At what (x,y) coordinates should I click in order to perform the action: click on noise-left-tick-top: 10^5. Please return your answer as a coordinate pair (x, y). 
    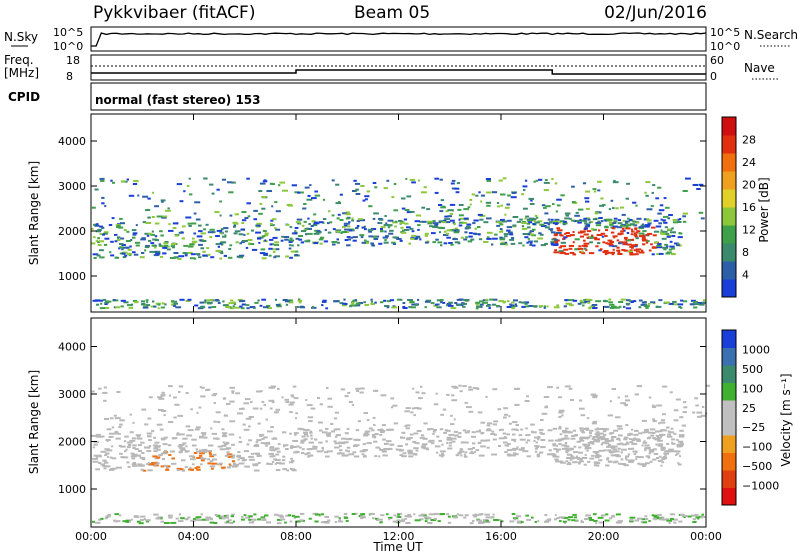
    Looking at the image, I should click on (68, 32).